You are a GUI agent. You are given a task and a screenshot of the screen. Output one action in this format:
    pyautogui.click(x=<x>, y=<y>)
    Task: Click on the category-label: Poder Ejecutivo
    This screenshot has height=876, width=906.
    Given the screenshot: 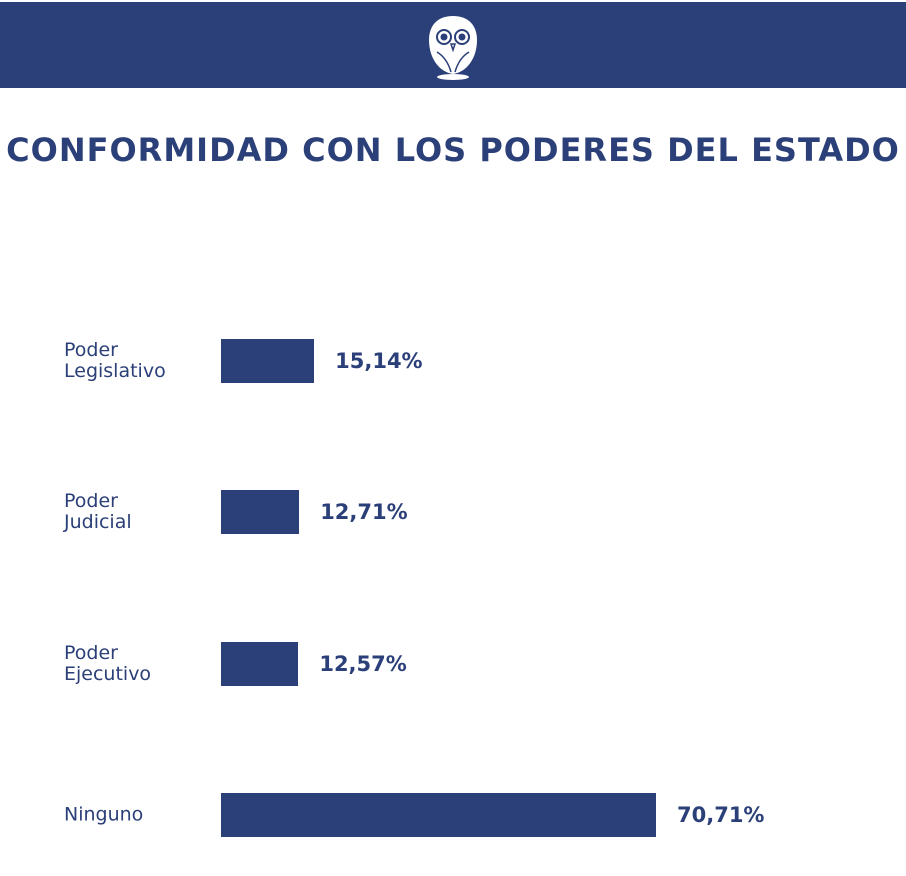 What is the action you would take?
    pyautogui.click(x=108, y=663)
    